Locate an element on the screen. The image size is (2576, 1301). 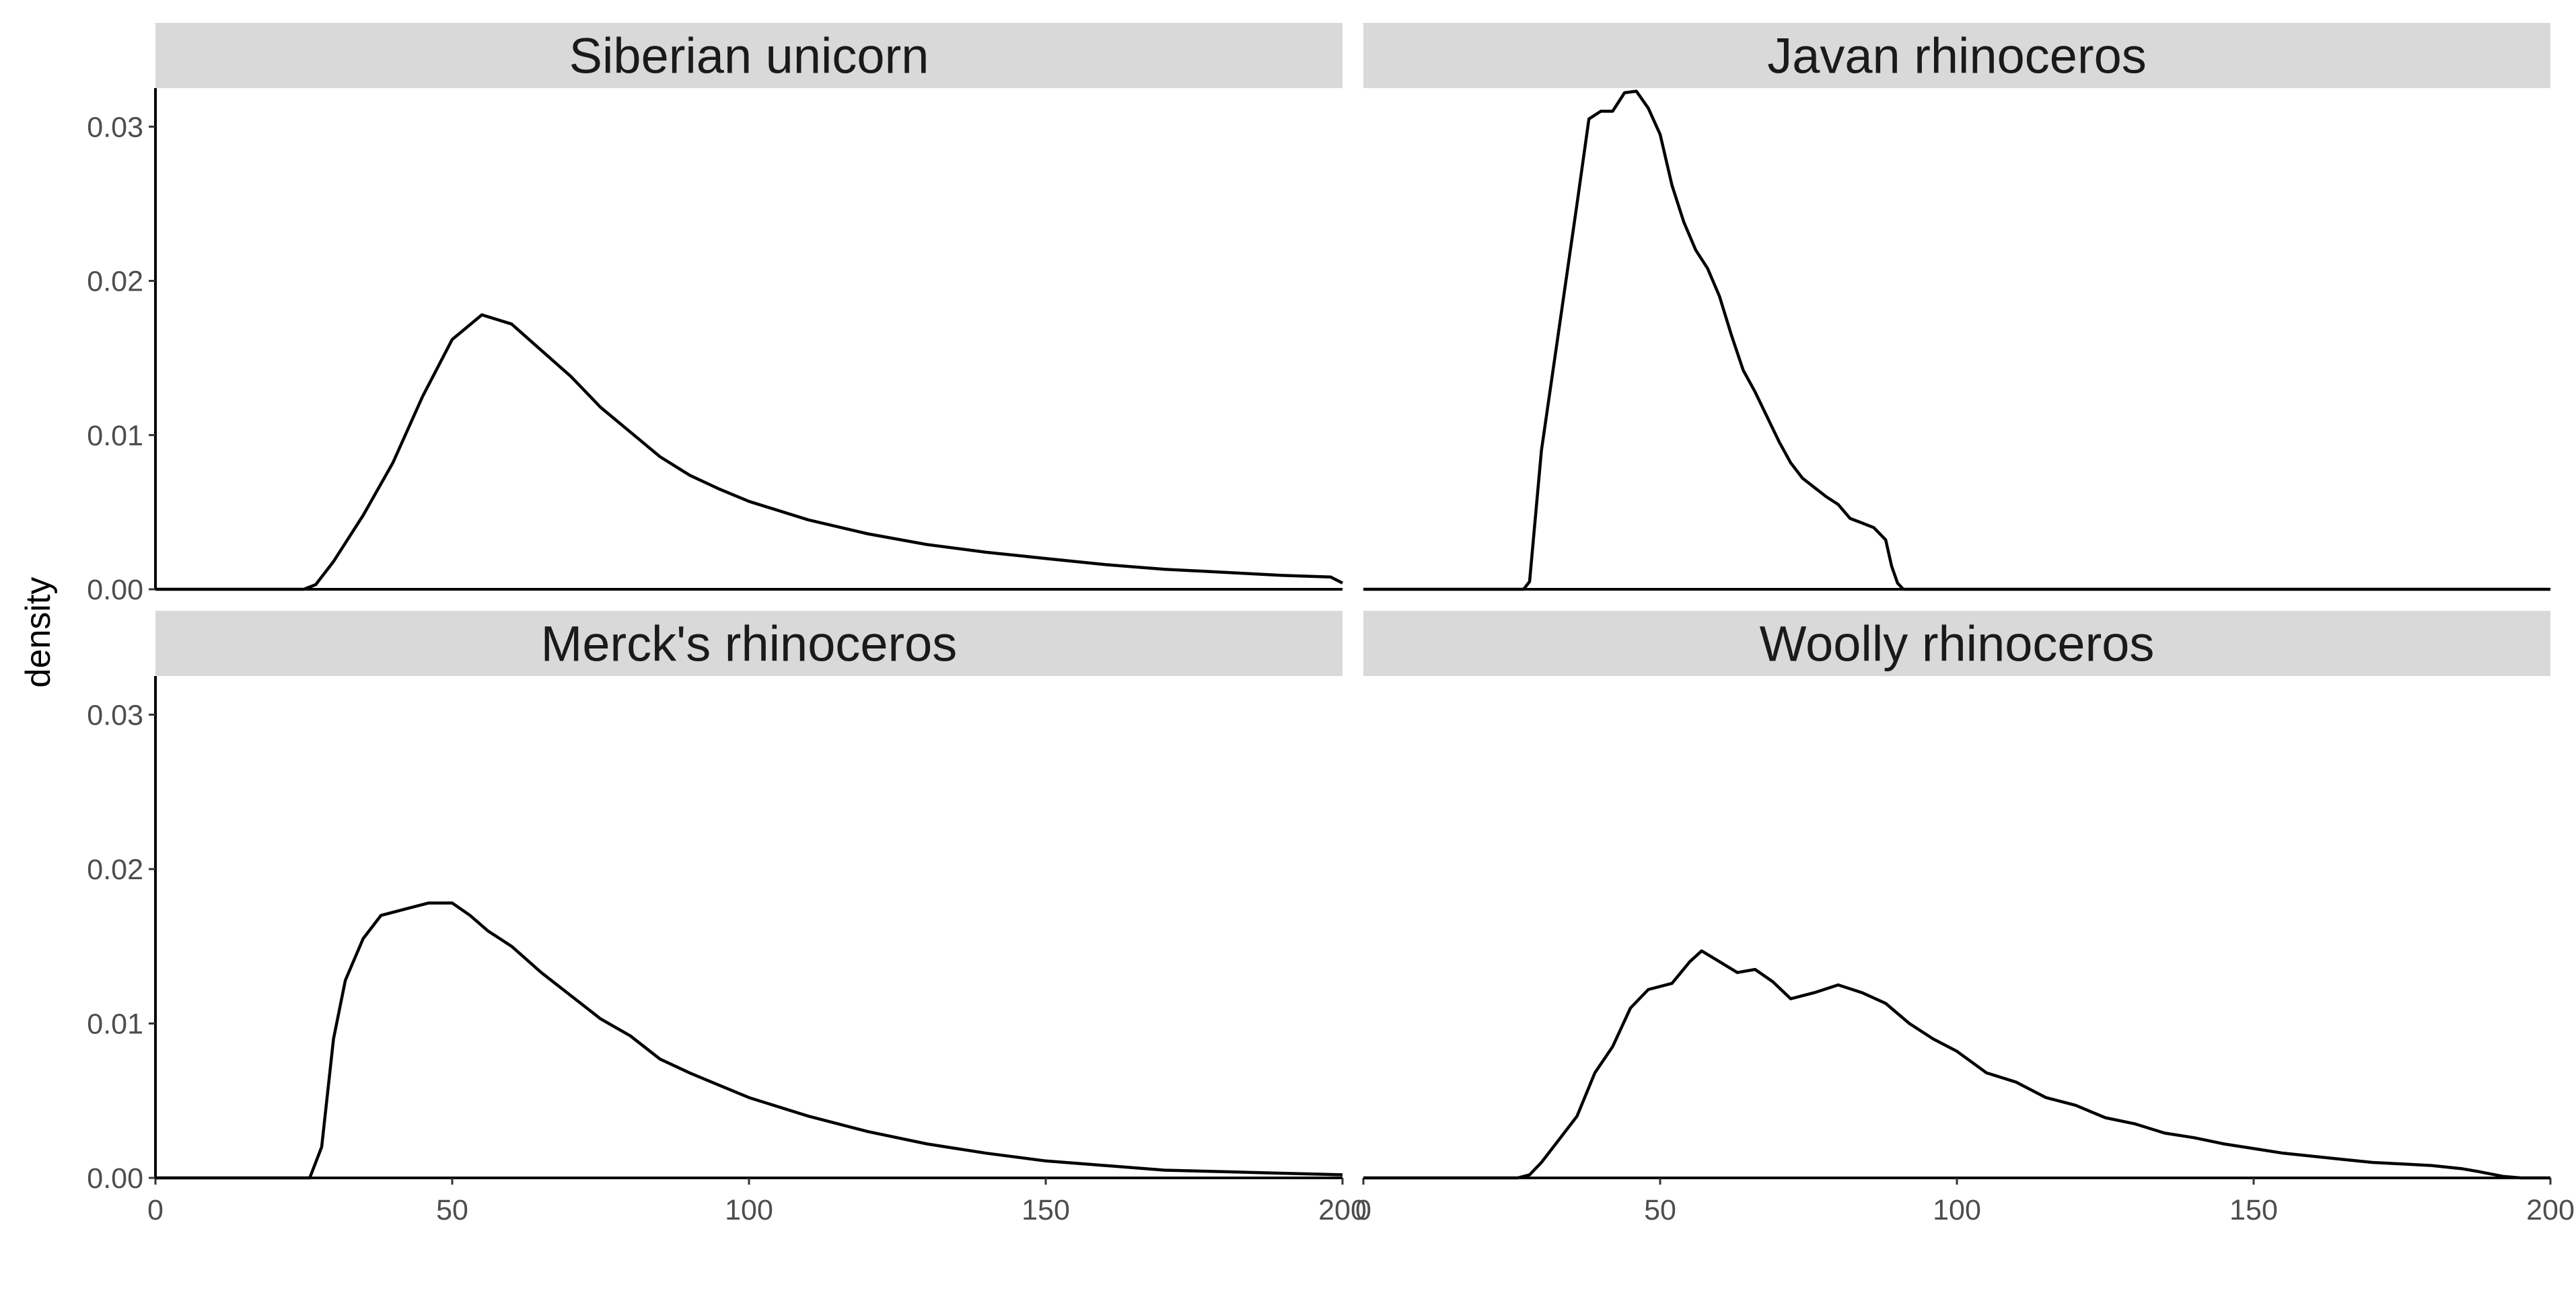
facet-title: Javan rhinoceros is located at coordinates (1957, 56).